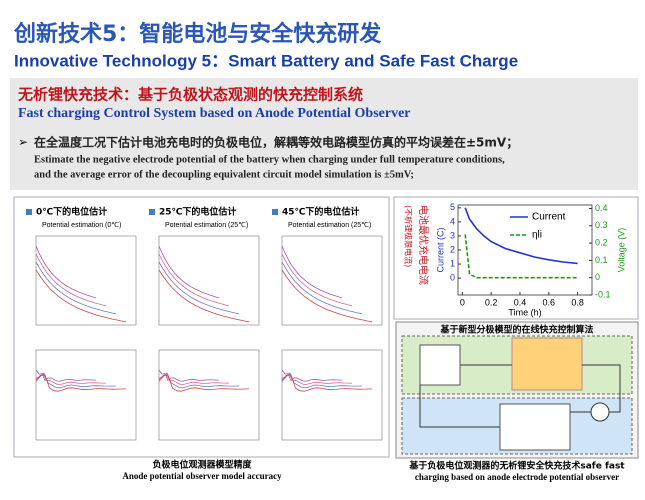 The image size is (645, 500). Describe the element at coordinates (197, 34) in the screenshot. I see `title-cn: 创新技术5：智能电池与安全快充研发` at that location.